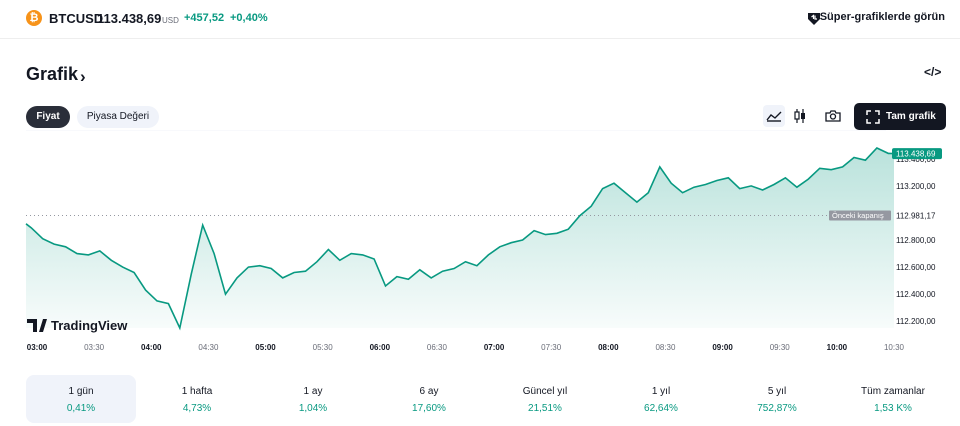 The height and width of the screenshot is (426, 960). What do you see at coordinates (313, 399) in the screenshot?
I see `period-1m: 1 ay 1,04%` at bounding box center [313, 399].